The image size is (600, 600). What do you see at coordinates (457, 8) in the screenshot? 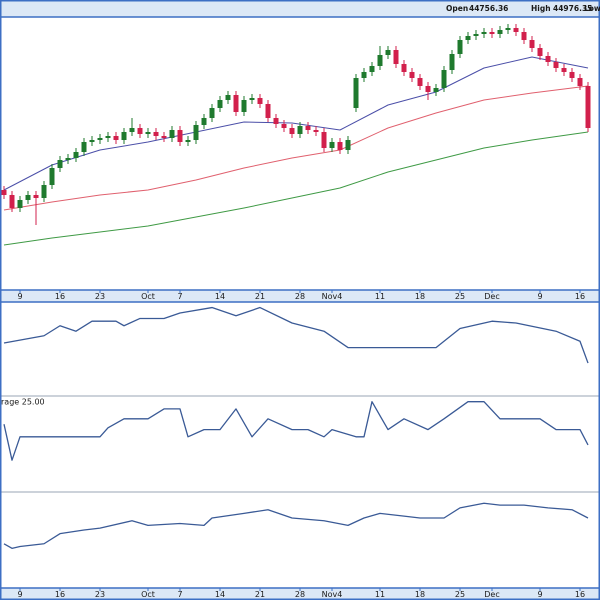
I see `header-label: Open` at bounding box center [457, 8].